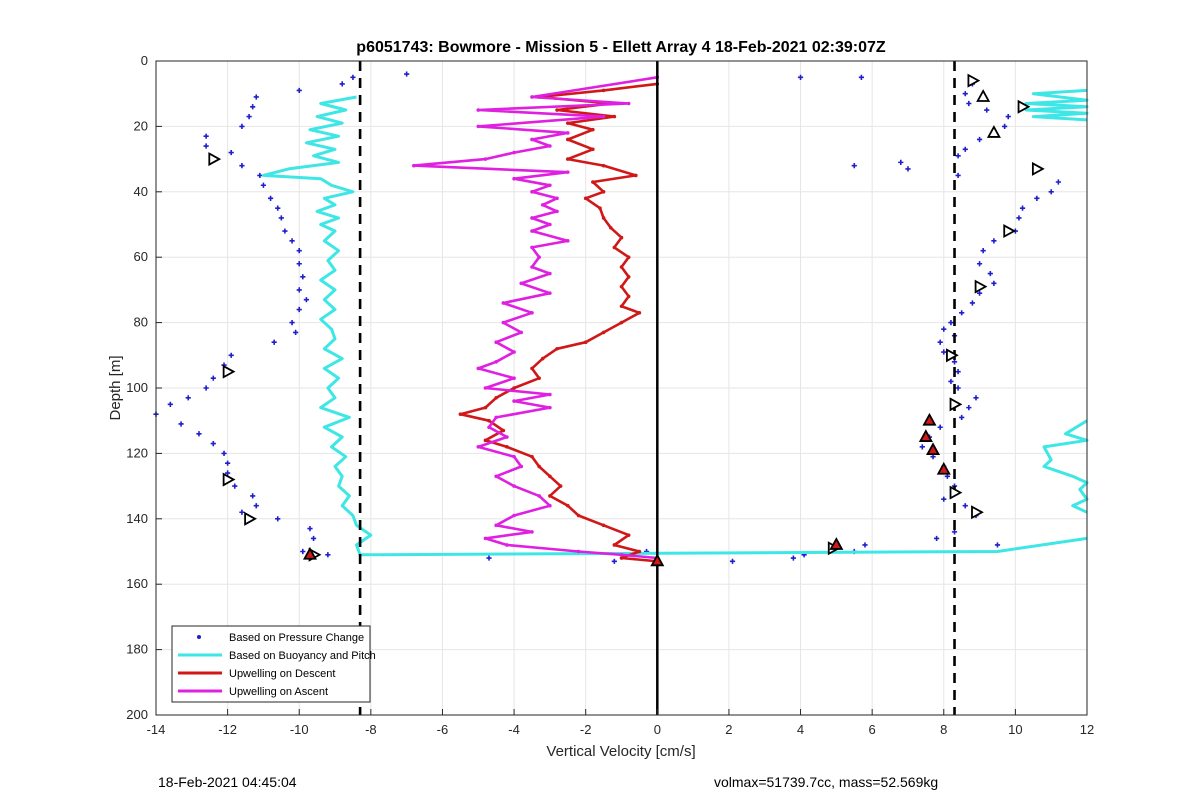 Image resolution: width=1200 pixels, height=804 pixels. Describe the element at coordinates (137, 583) in the screenshot. I see `y-tick-label: 160` at that location.